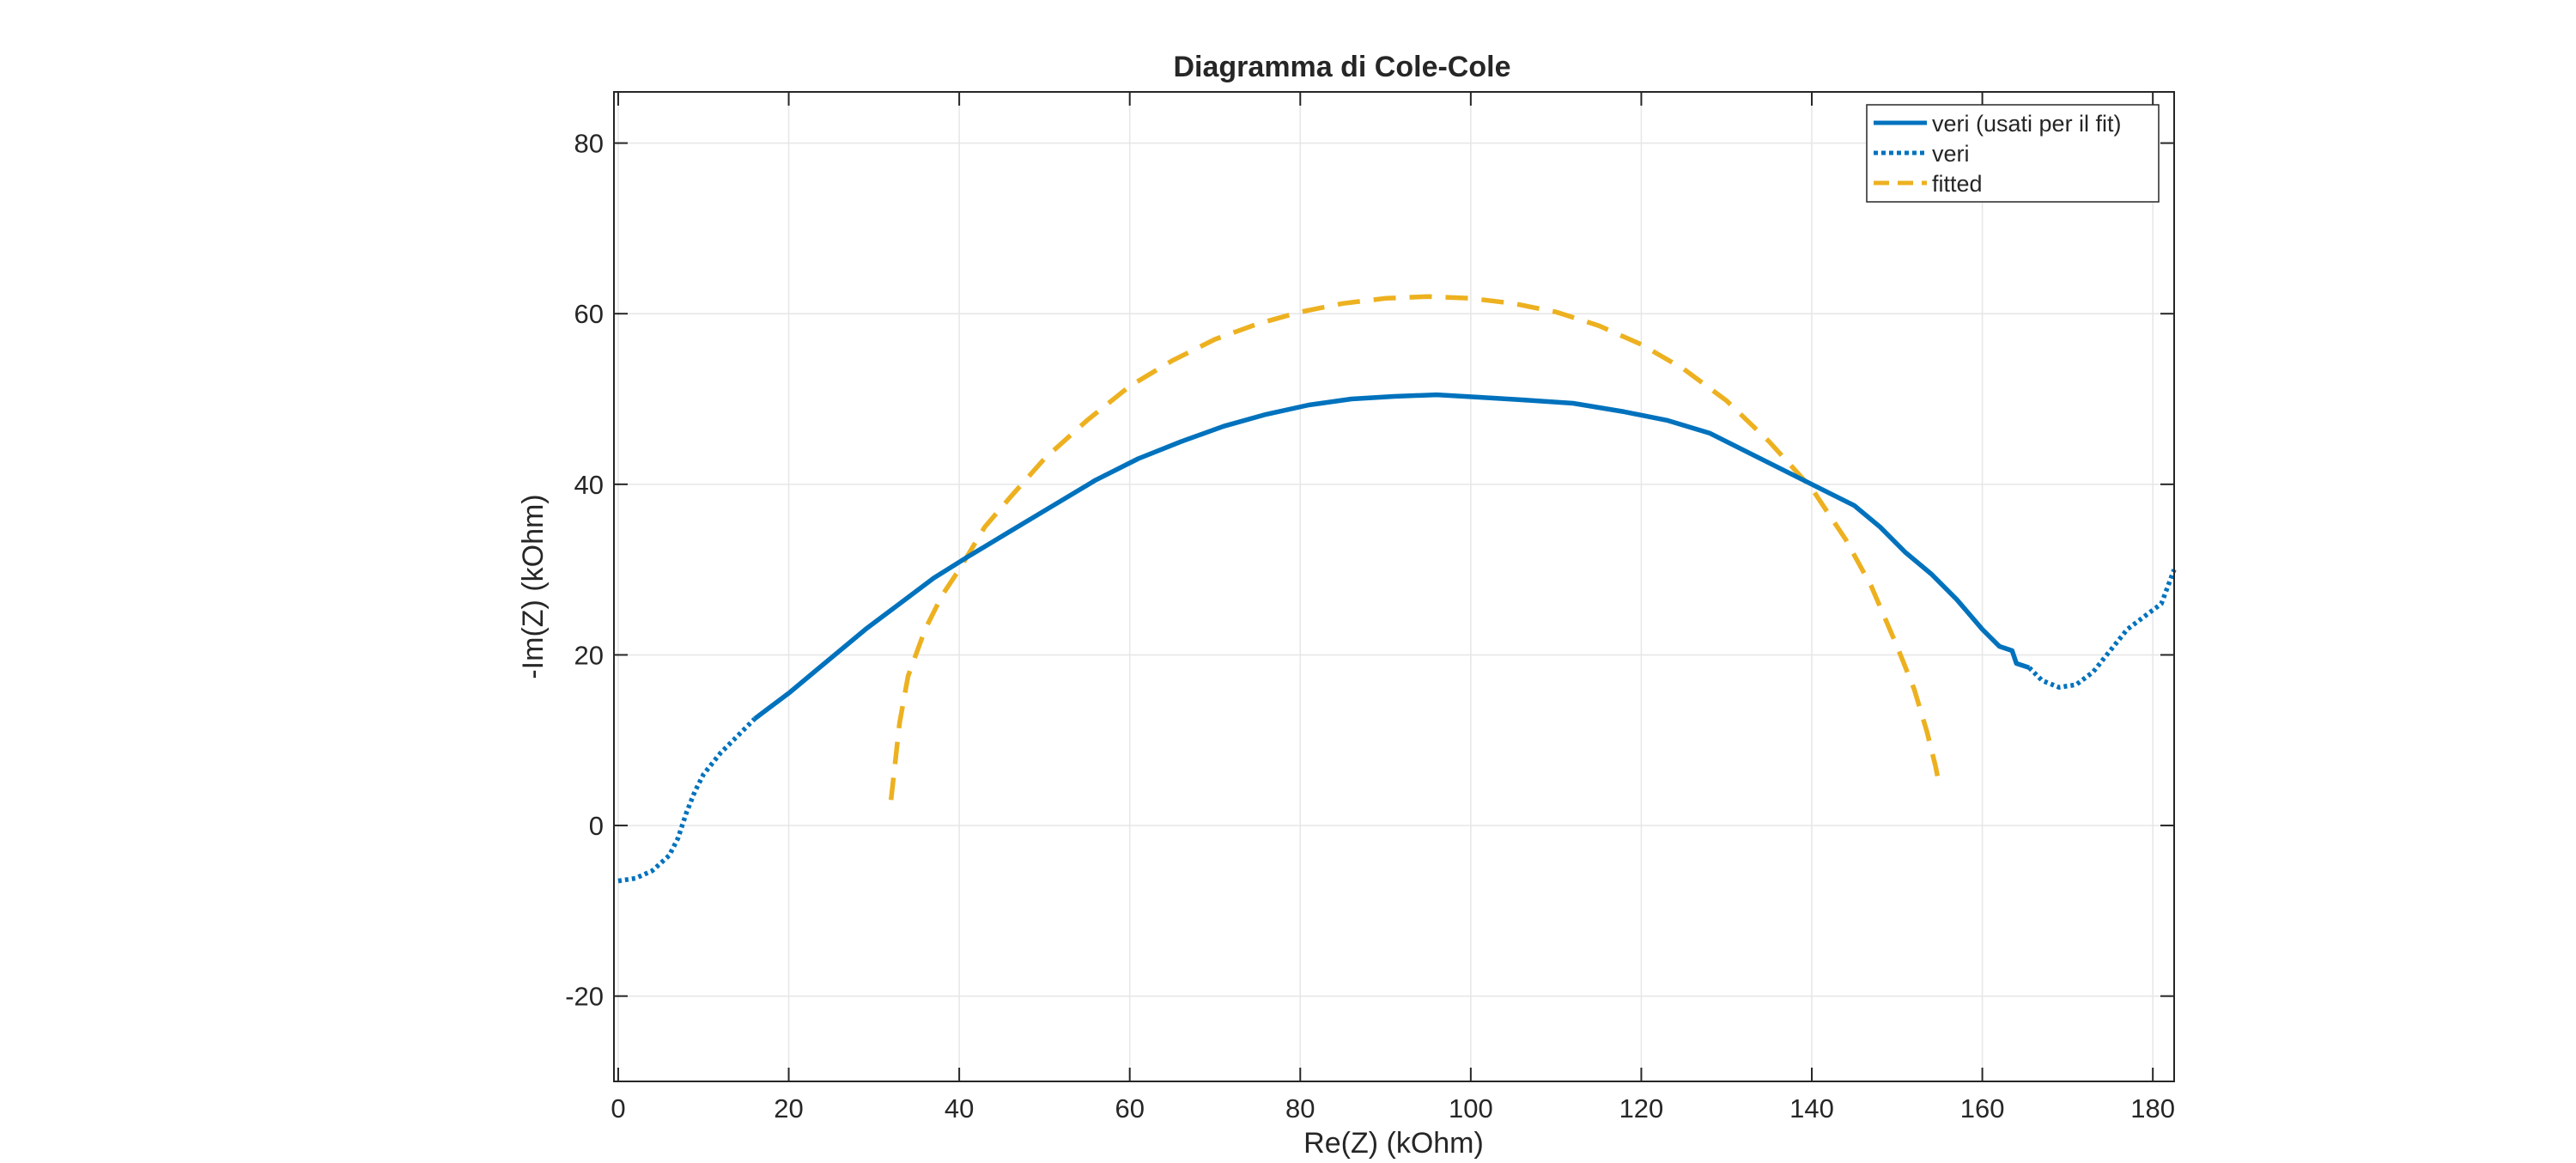  Describe the element at coordinates (589, 314) in the screenshot. I see `y-tick-label: 60` at that location.